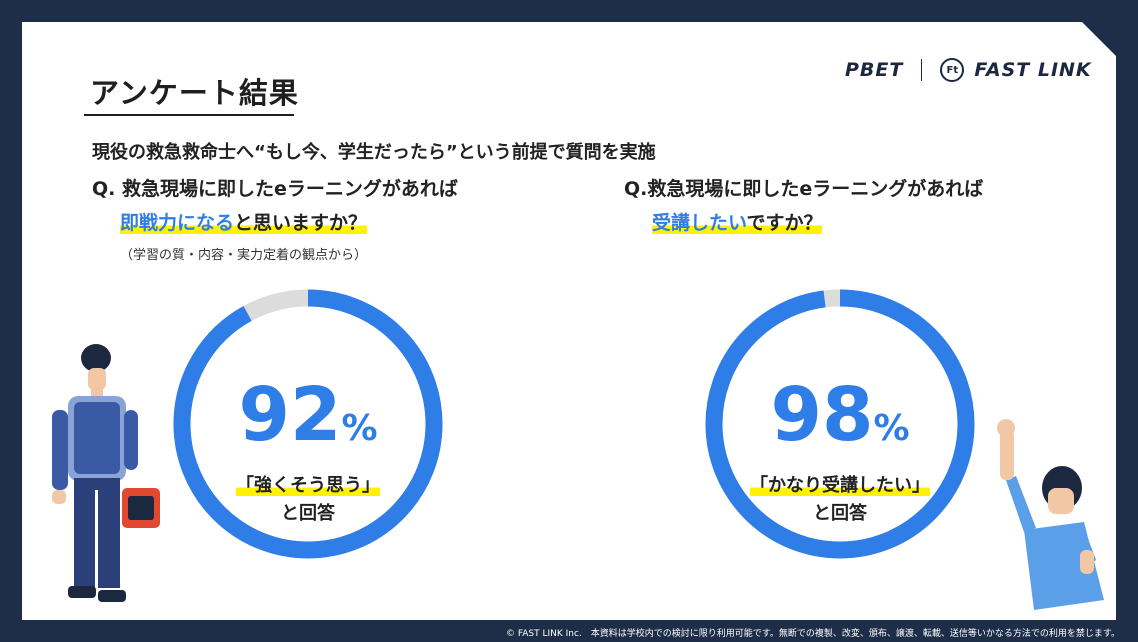 Image resolution: width=1138 pixels, height=642 pixels. What do you see at coordinates (803, 206) in the screenshot?
I see `question-2: Q.救急現場に即したeラーニングがあれば 受講したいですか？` at bounding box center [803, 206].